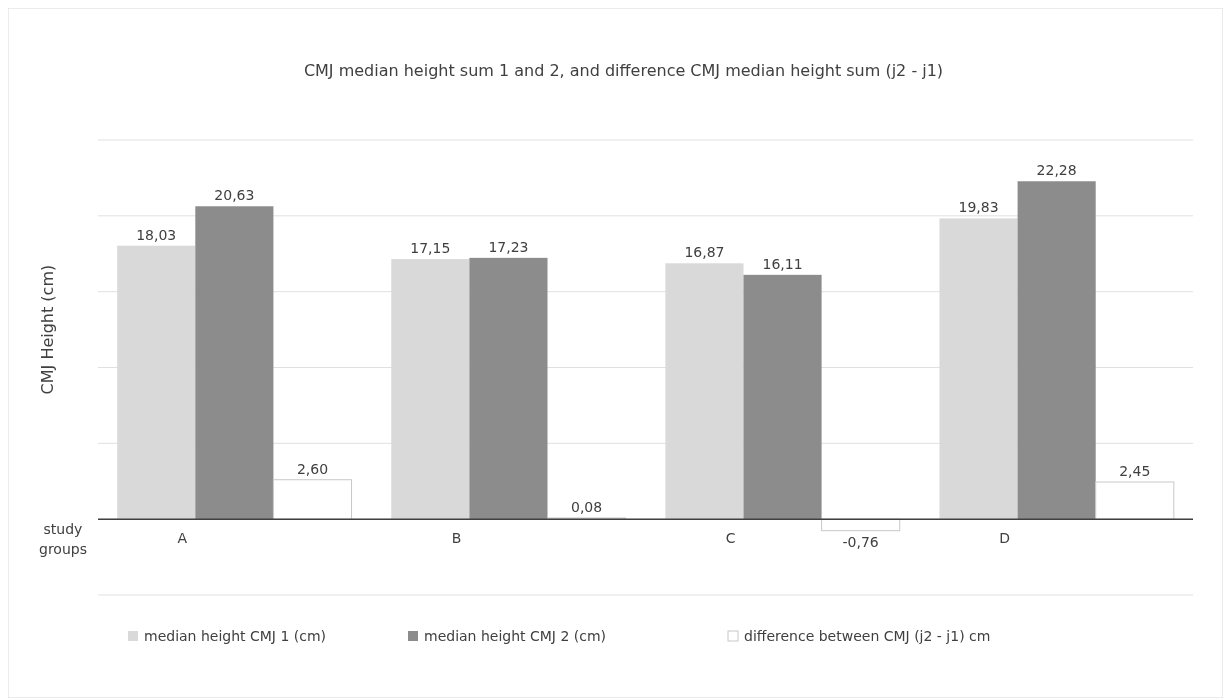  What do you see at coordinates (623, 70) in the screenshot?
I see `chart-title: CMJ median height sum 1 and 2, and difference CMJ median height sum (j2 - j1)` at bounding box center [623, 70].